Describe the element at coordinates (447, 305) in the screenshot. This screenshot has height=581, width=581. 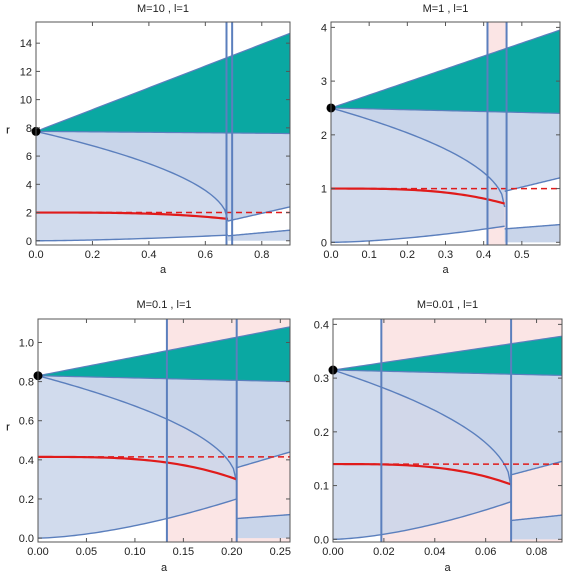
I see `panel-title: M=0.01 , l=1` at that location.